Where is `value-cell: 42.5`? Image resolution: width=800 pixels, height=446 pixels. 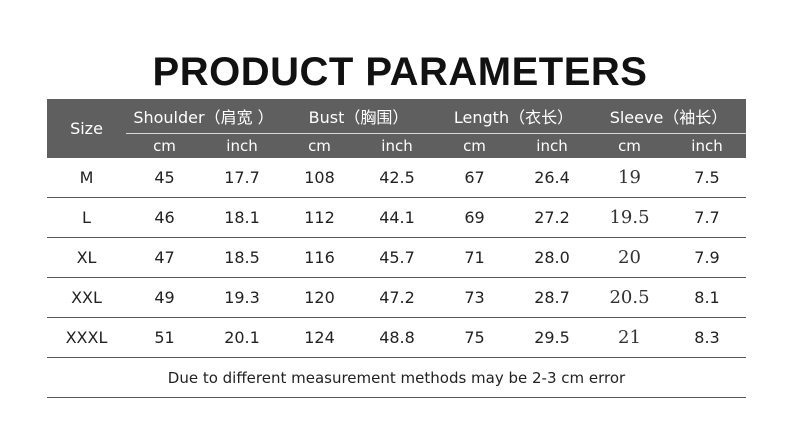 value-cell: 42.5 is located at coordinates (397, 177).